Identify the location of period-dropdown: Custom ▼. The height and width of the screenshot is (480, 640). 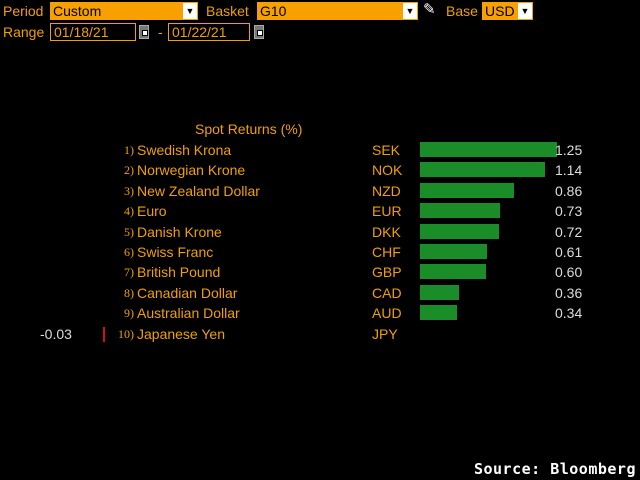
(124, 11).